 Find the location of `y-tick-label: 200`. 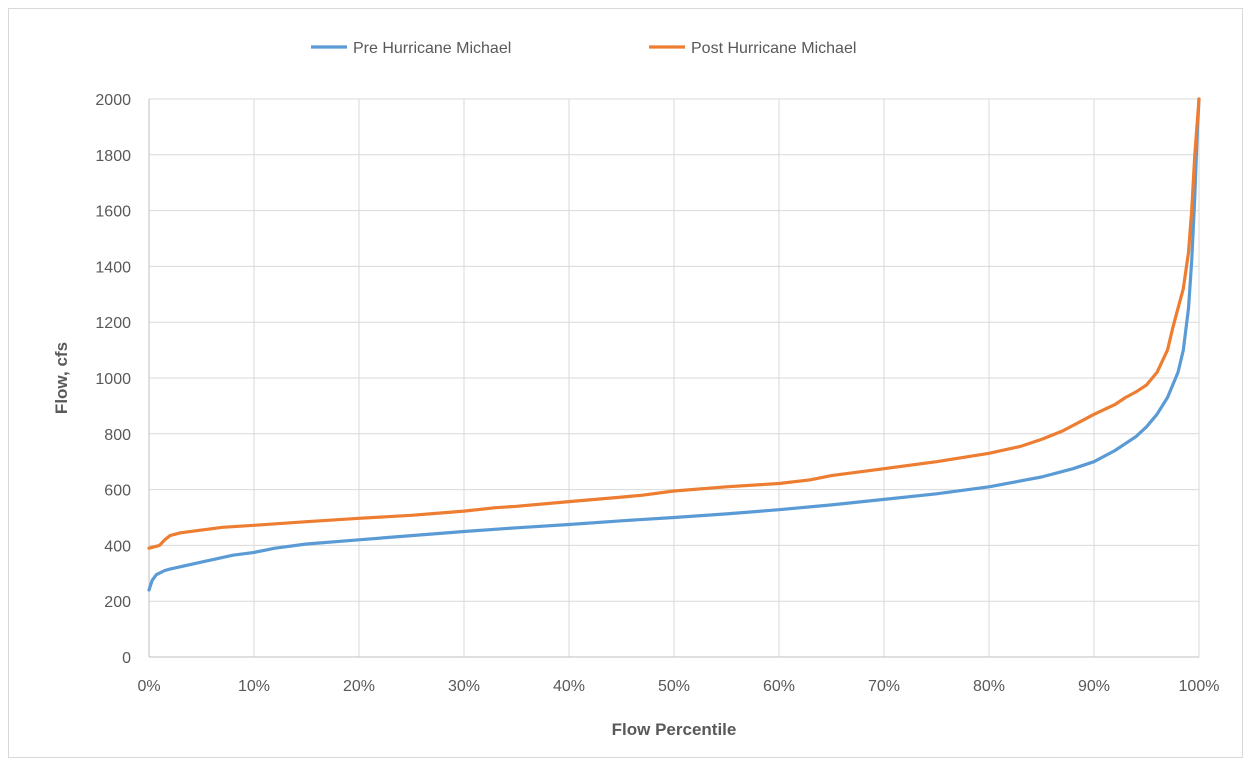

y-tick-label: 200 is located at coordinates (117, 602).